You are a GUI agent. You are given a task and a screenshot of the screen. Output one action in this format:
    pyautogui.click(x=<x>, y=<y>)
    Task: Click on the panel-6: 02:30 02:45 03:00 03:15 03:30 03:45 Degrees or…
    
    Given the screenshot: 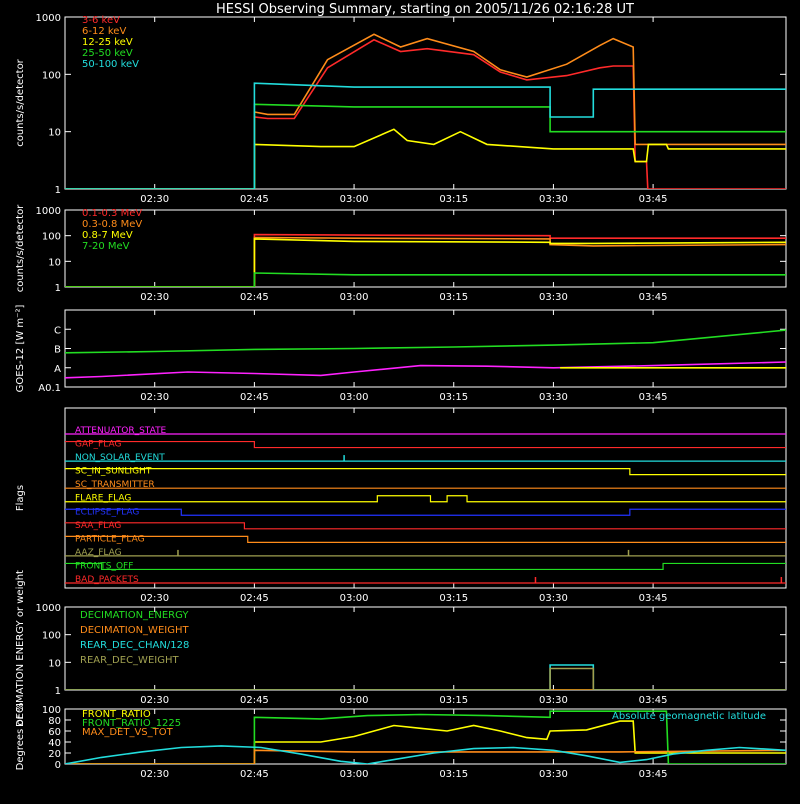 What is the action you would take?
    pyautogui.click(x=401, y=741)
    